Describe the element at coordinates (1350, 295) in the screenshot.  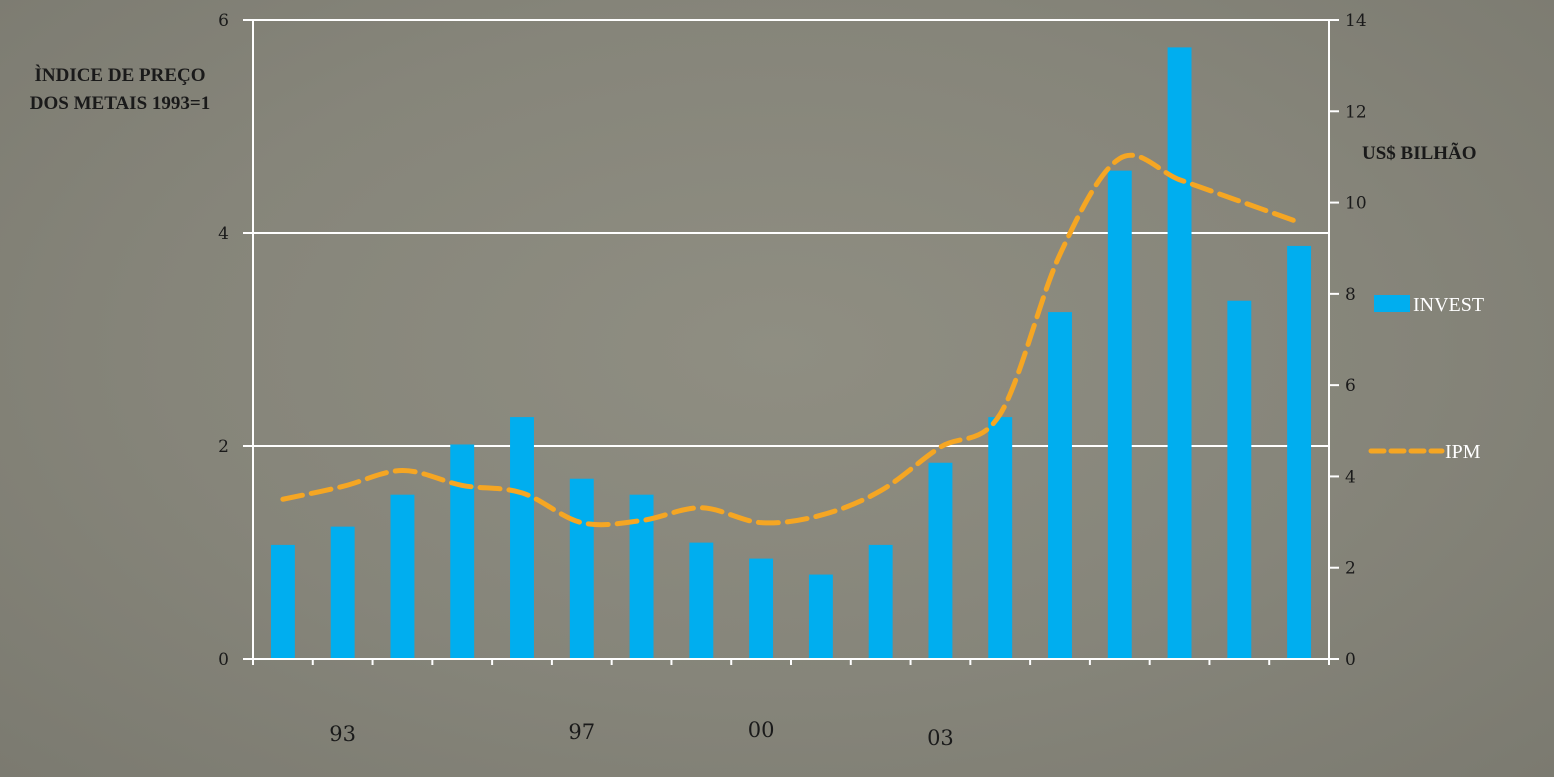
I see `right-tick-label-4: 8` at that location.